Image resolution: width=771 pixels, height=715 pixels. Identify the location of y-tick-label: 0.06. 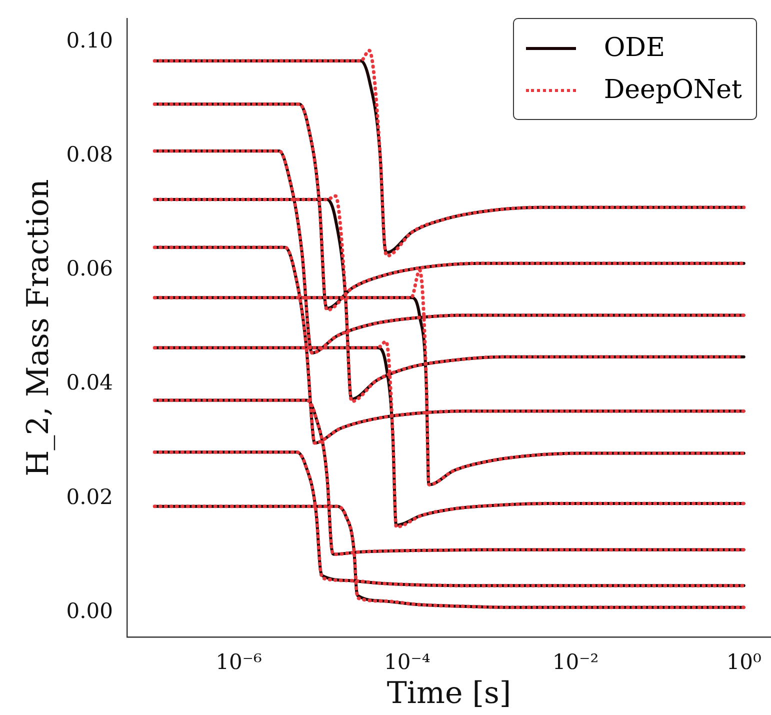
(89, 268).